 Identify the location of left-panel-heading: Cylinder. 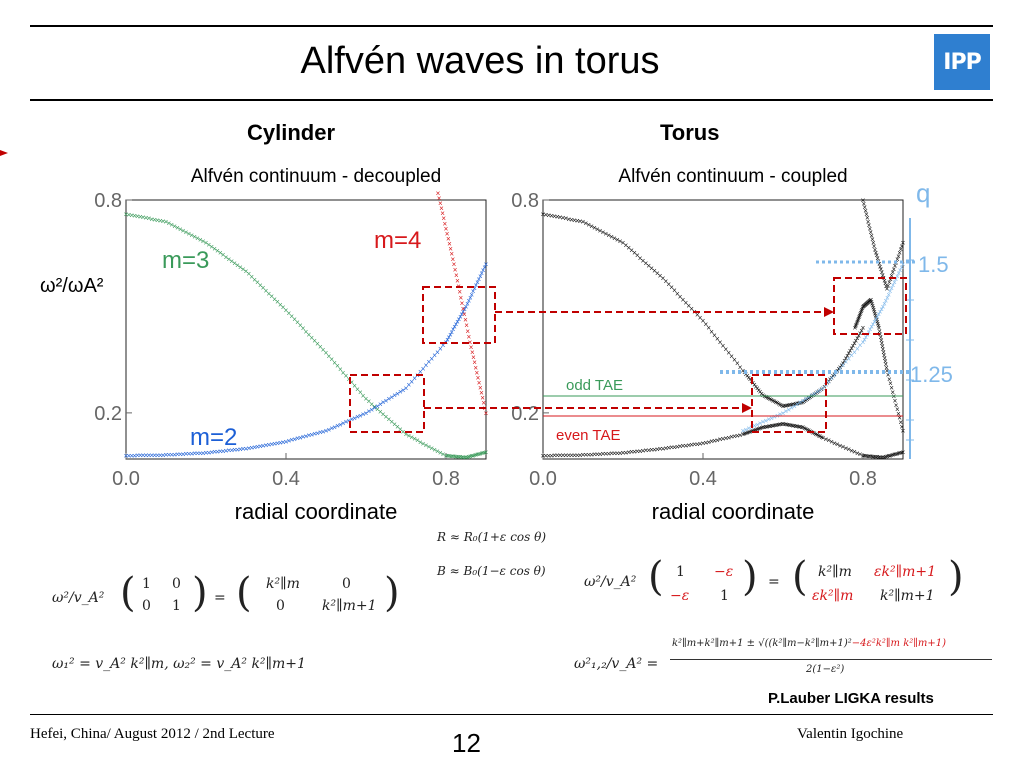
(291, 132).